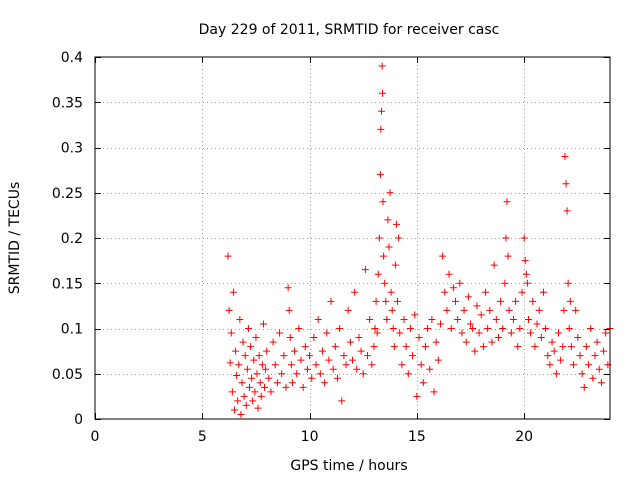  I want to click on x-tick-label: 5, so click(202, 437).